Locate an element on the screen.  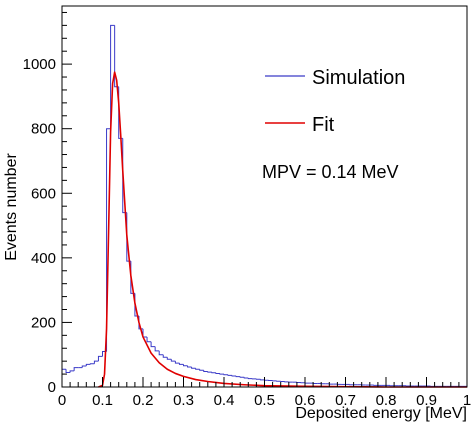
x-tick-label: 0.1 is located at coordinates (102, 400).